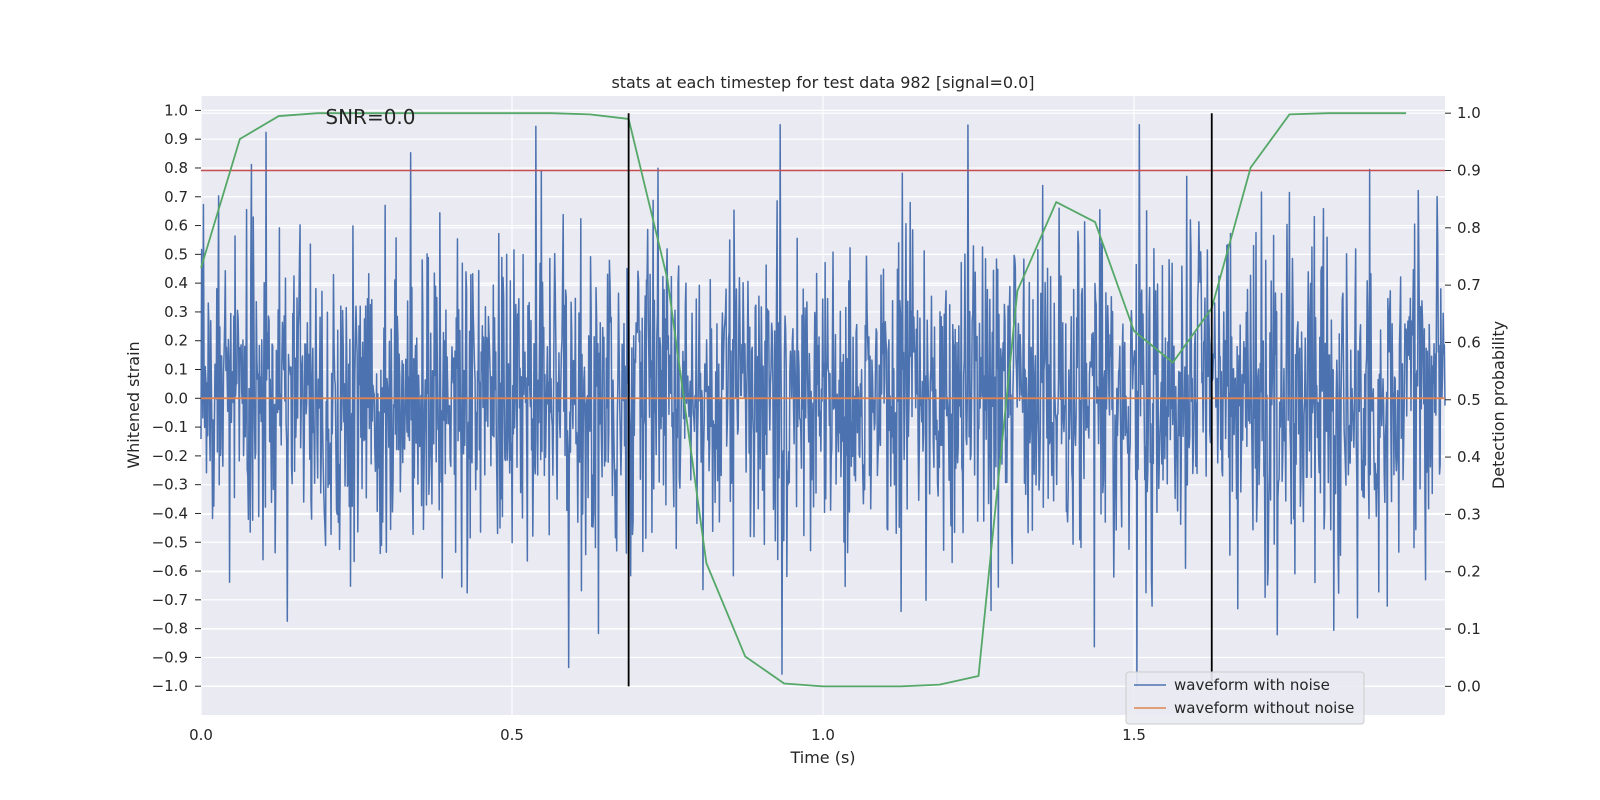 The image size is (1600, 800). What do you see at coordinates (176, 312) in the screenshot?
I see `y-tick-label: 0.3` at bounding box center [176, 312].